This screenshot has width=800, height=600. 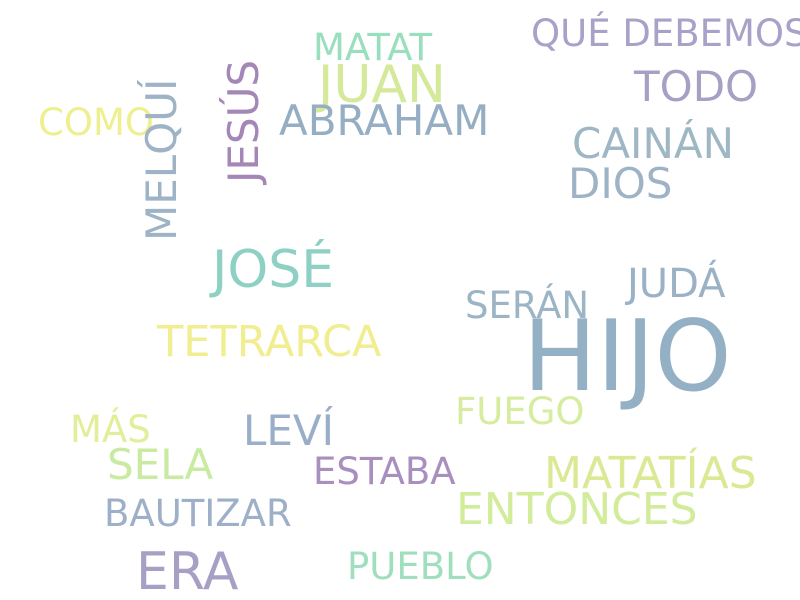 What do you see at coordinates (269, 342) in the screenshot?
I see `word-tetrarca: TETRARCA` at bounding box center [269, 342].